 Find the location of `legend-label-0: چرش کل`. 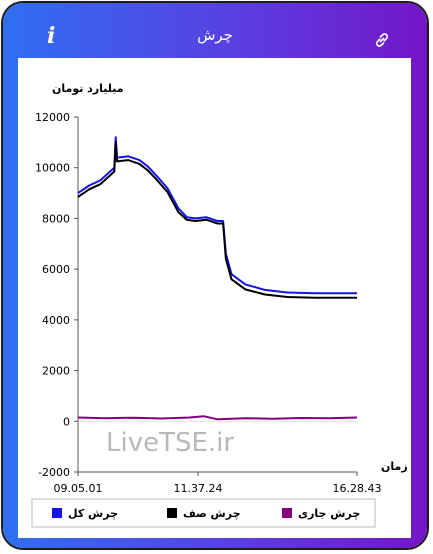

legend-label-0: چرش کل is located at coordinates (93, 513).